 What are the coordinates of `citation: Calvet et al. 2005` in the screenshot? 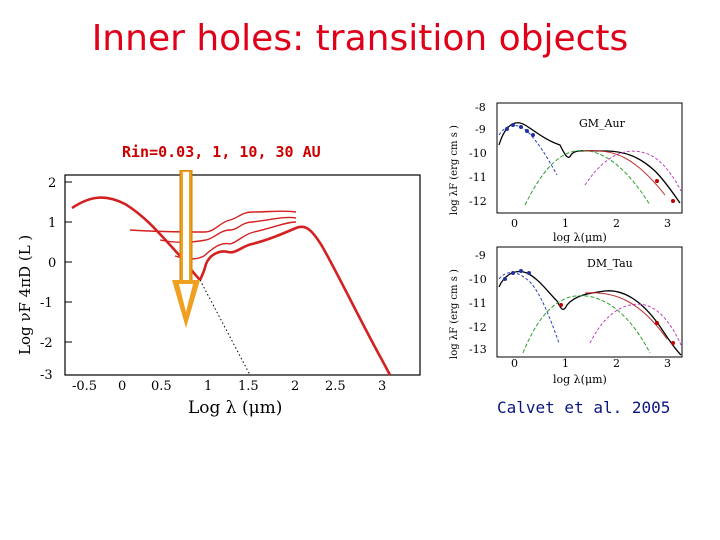 It's located at (584, 407).